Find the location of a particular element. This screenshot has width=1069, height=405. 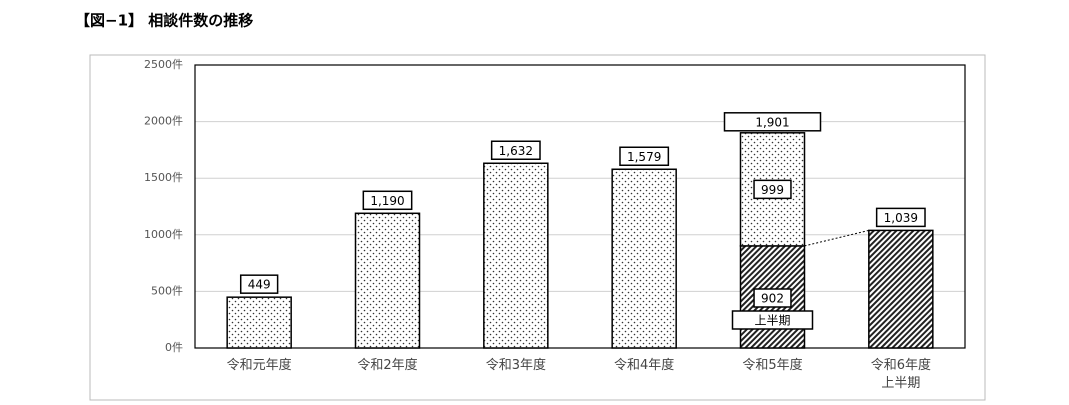

y-tick-label: 500件 is located at coordinates (167, 290).